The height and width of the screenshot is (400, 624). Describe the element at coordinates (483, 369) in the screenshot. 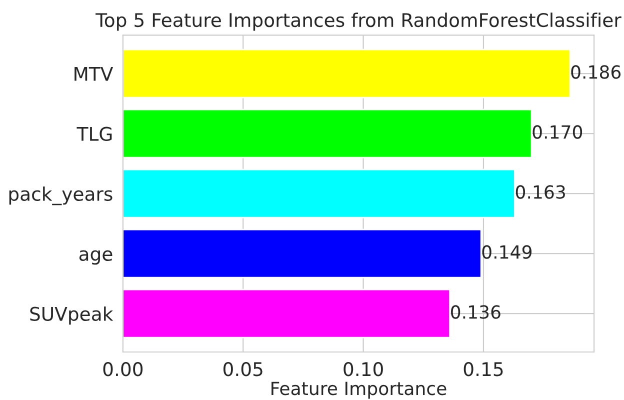

I see `x-tick-label: 0.15` at that location.